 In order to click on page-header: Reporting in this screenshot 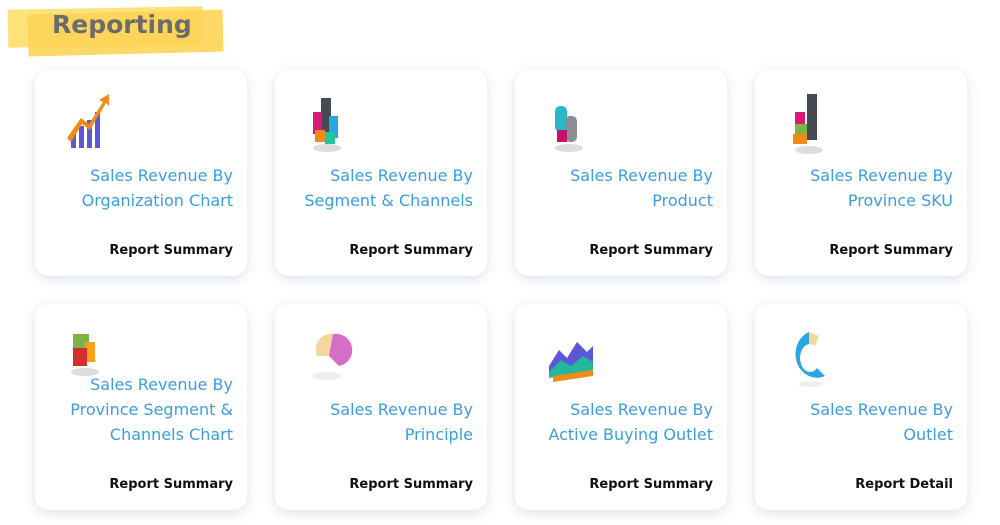, I will do `click(115, 30)`.